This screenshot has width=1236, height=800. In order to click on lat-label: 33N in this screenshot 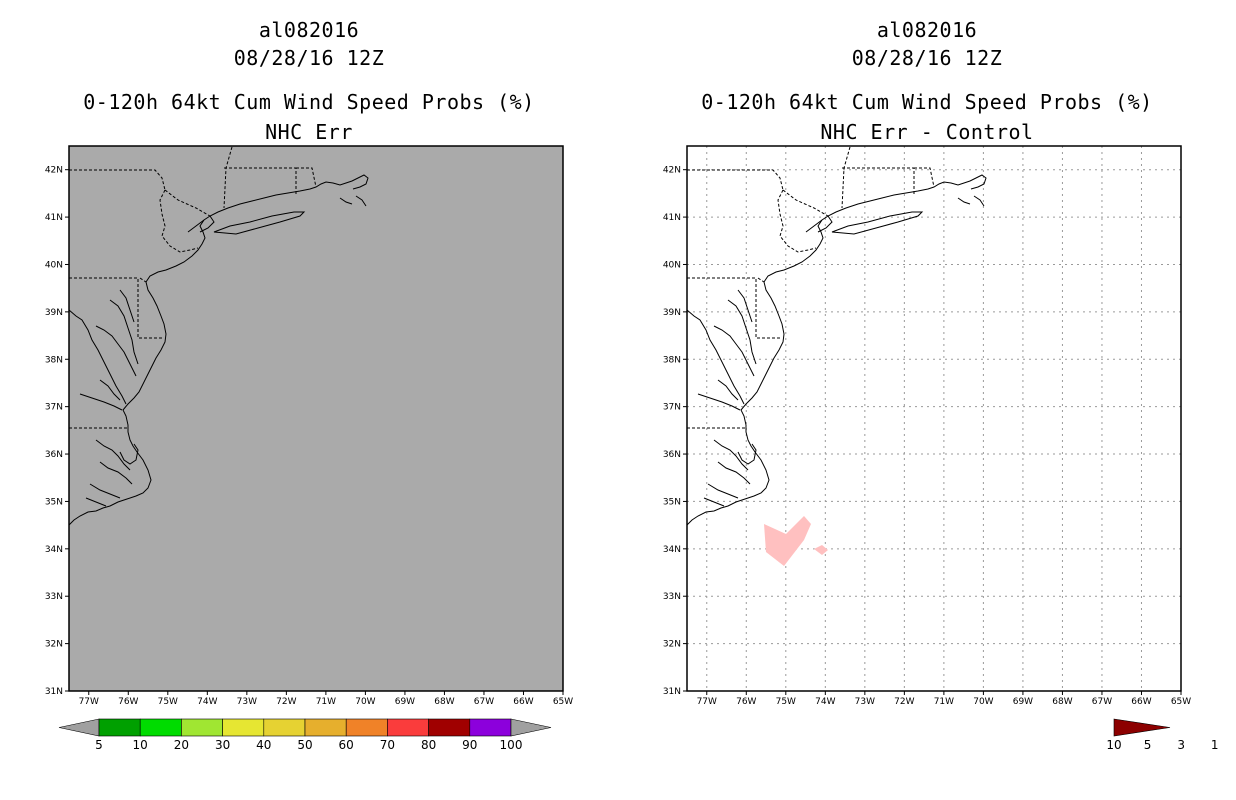, I will do `click(54, 597)`.